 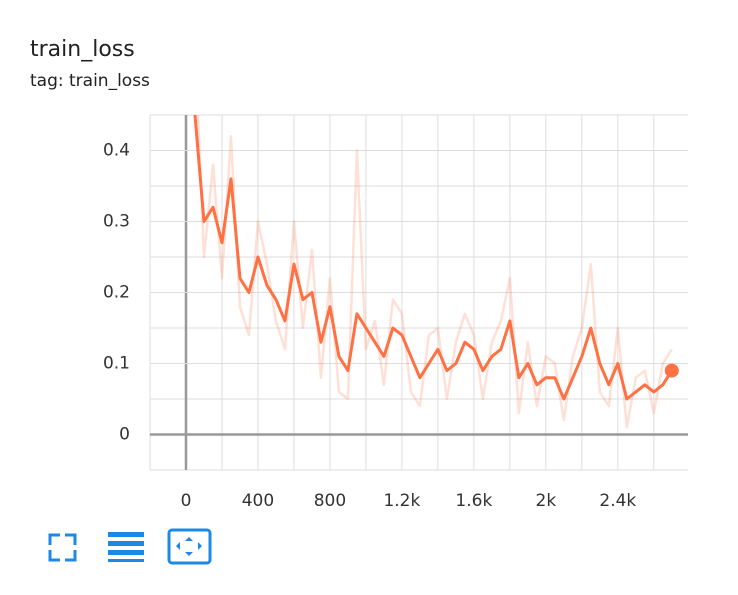 I want to click on fit-domain-button, so click(x=62, y=547).